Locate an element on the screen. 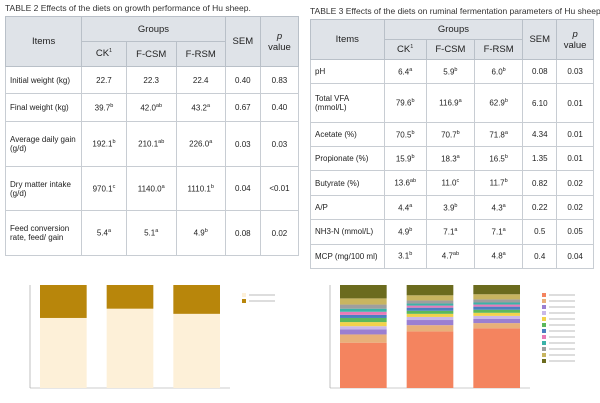  cell-value: 16.5 is located at coordinates (497, 159).